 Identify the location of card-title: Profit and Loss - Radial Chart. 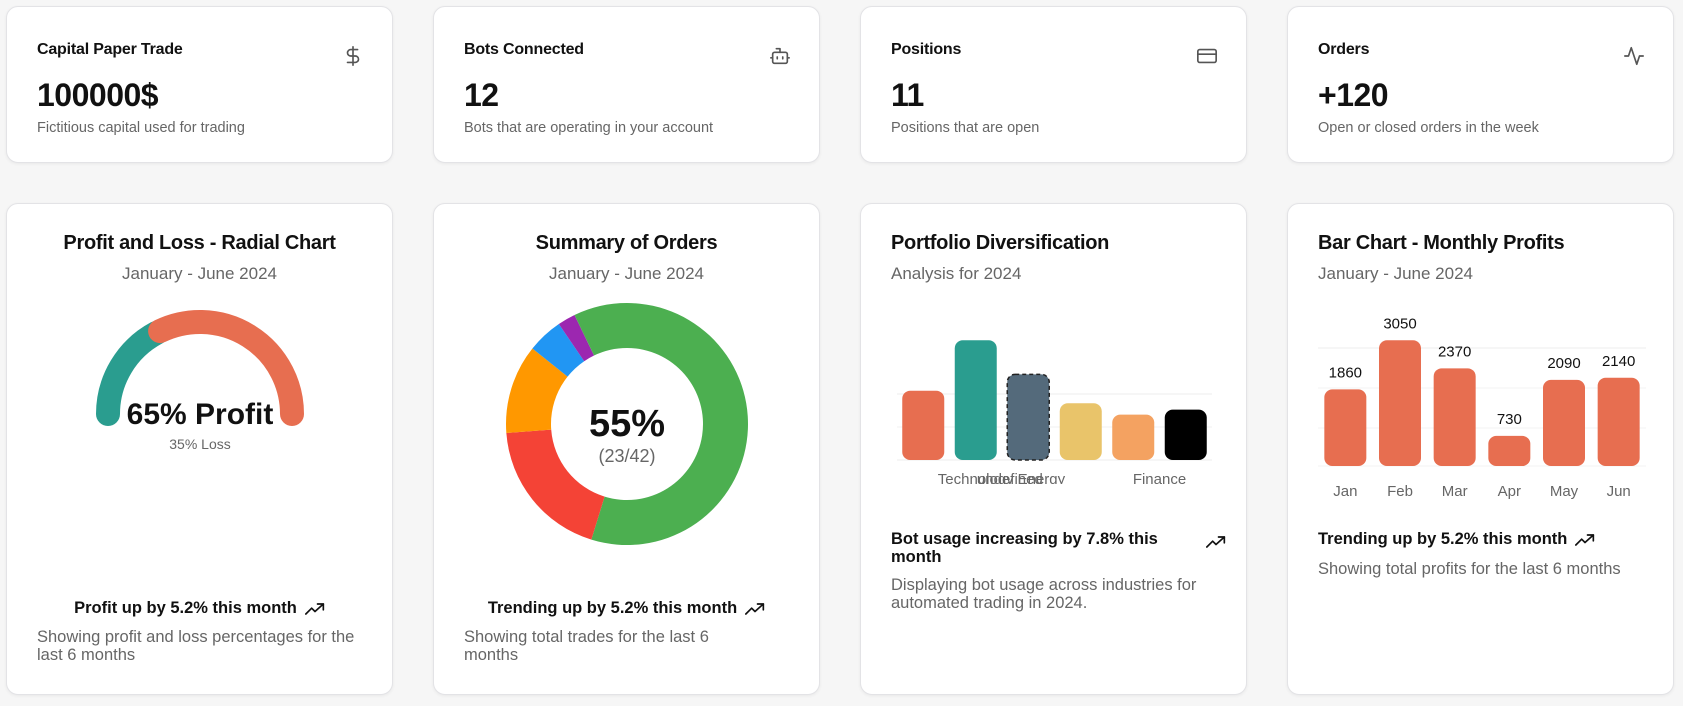
(199, 243).